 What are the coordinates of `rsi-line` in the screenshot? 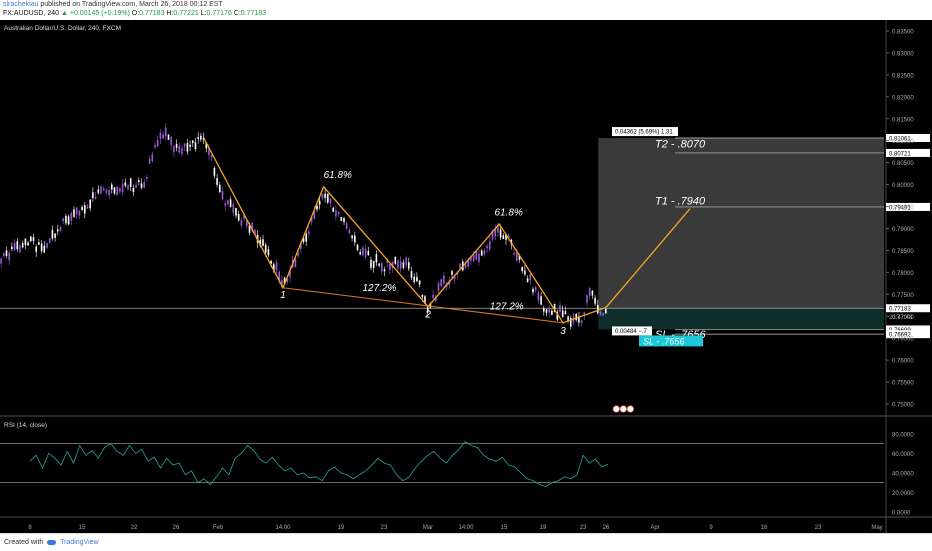 It's located at (319, 464).